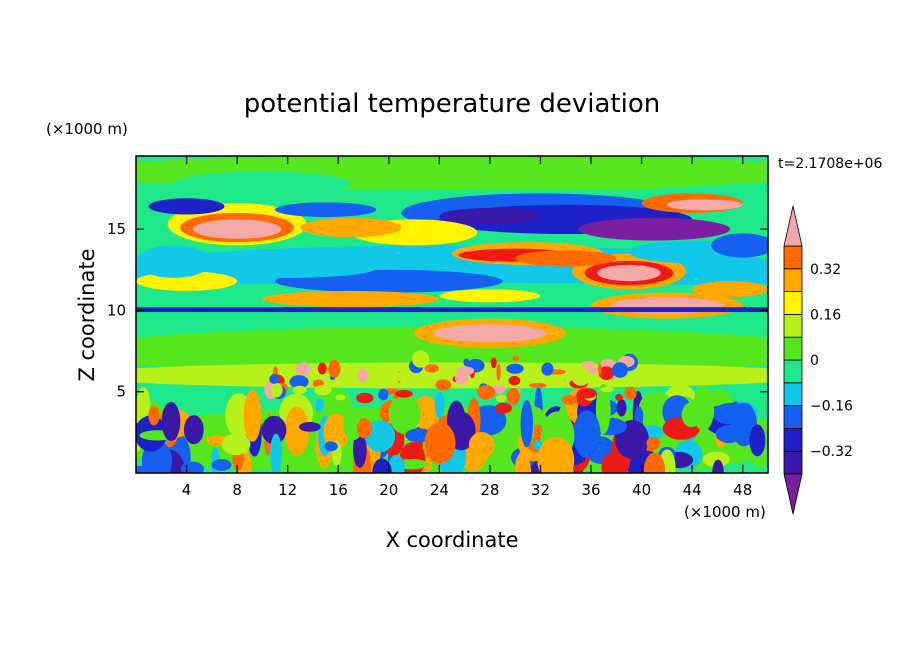  I want to click on colorbar: 0.32 0.16 0 −0.16 −0.32, so click(818, 360).